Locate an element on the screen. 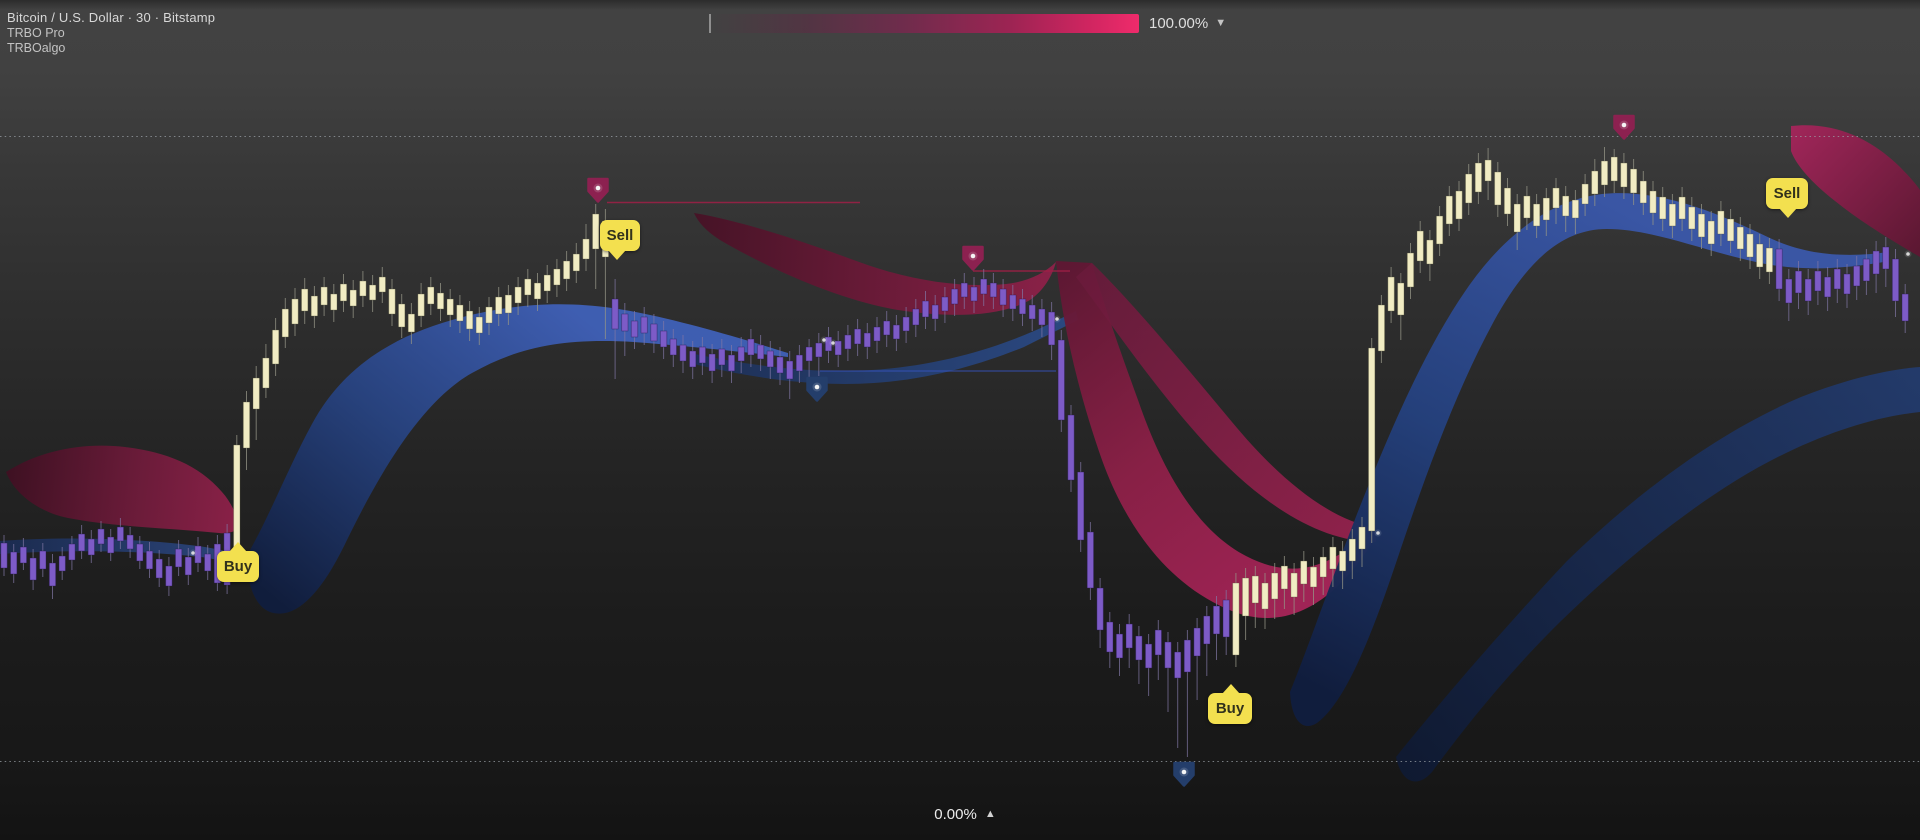  bottom-gauge-value: 0.00% is located at coordinates (955, 814).